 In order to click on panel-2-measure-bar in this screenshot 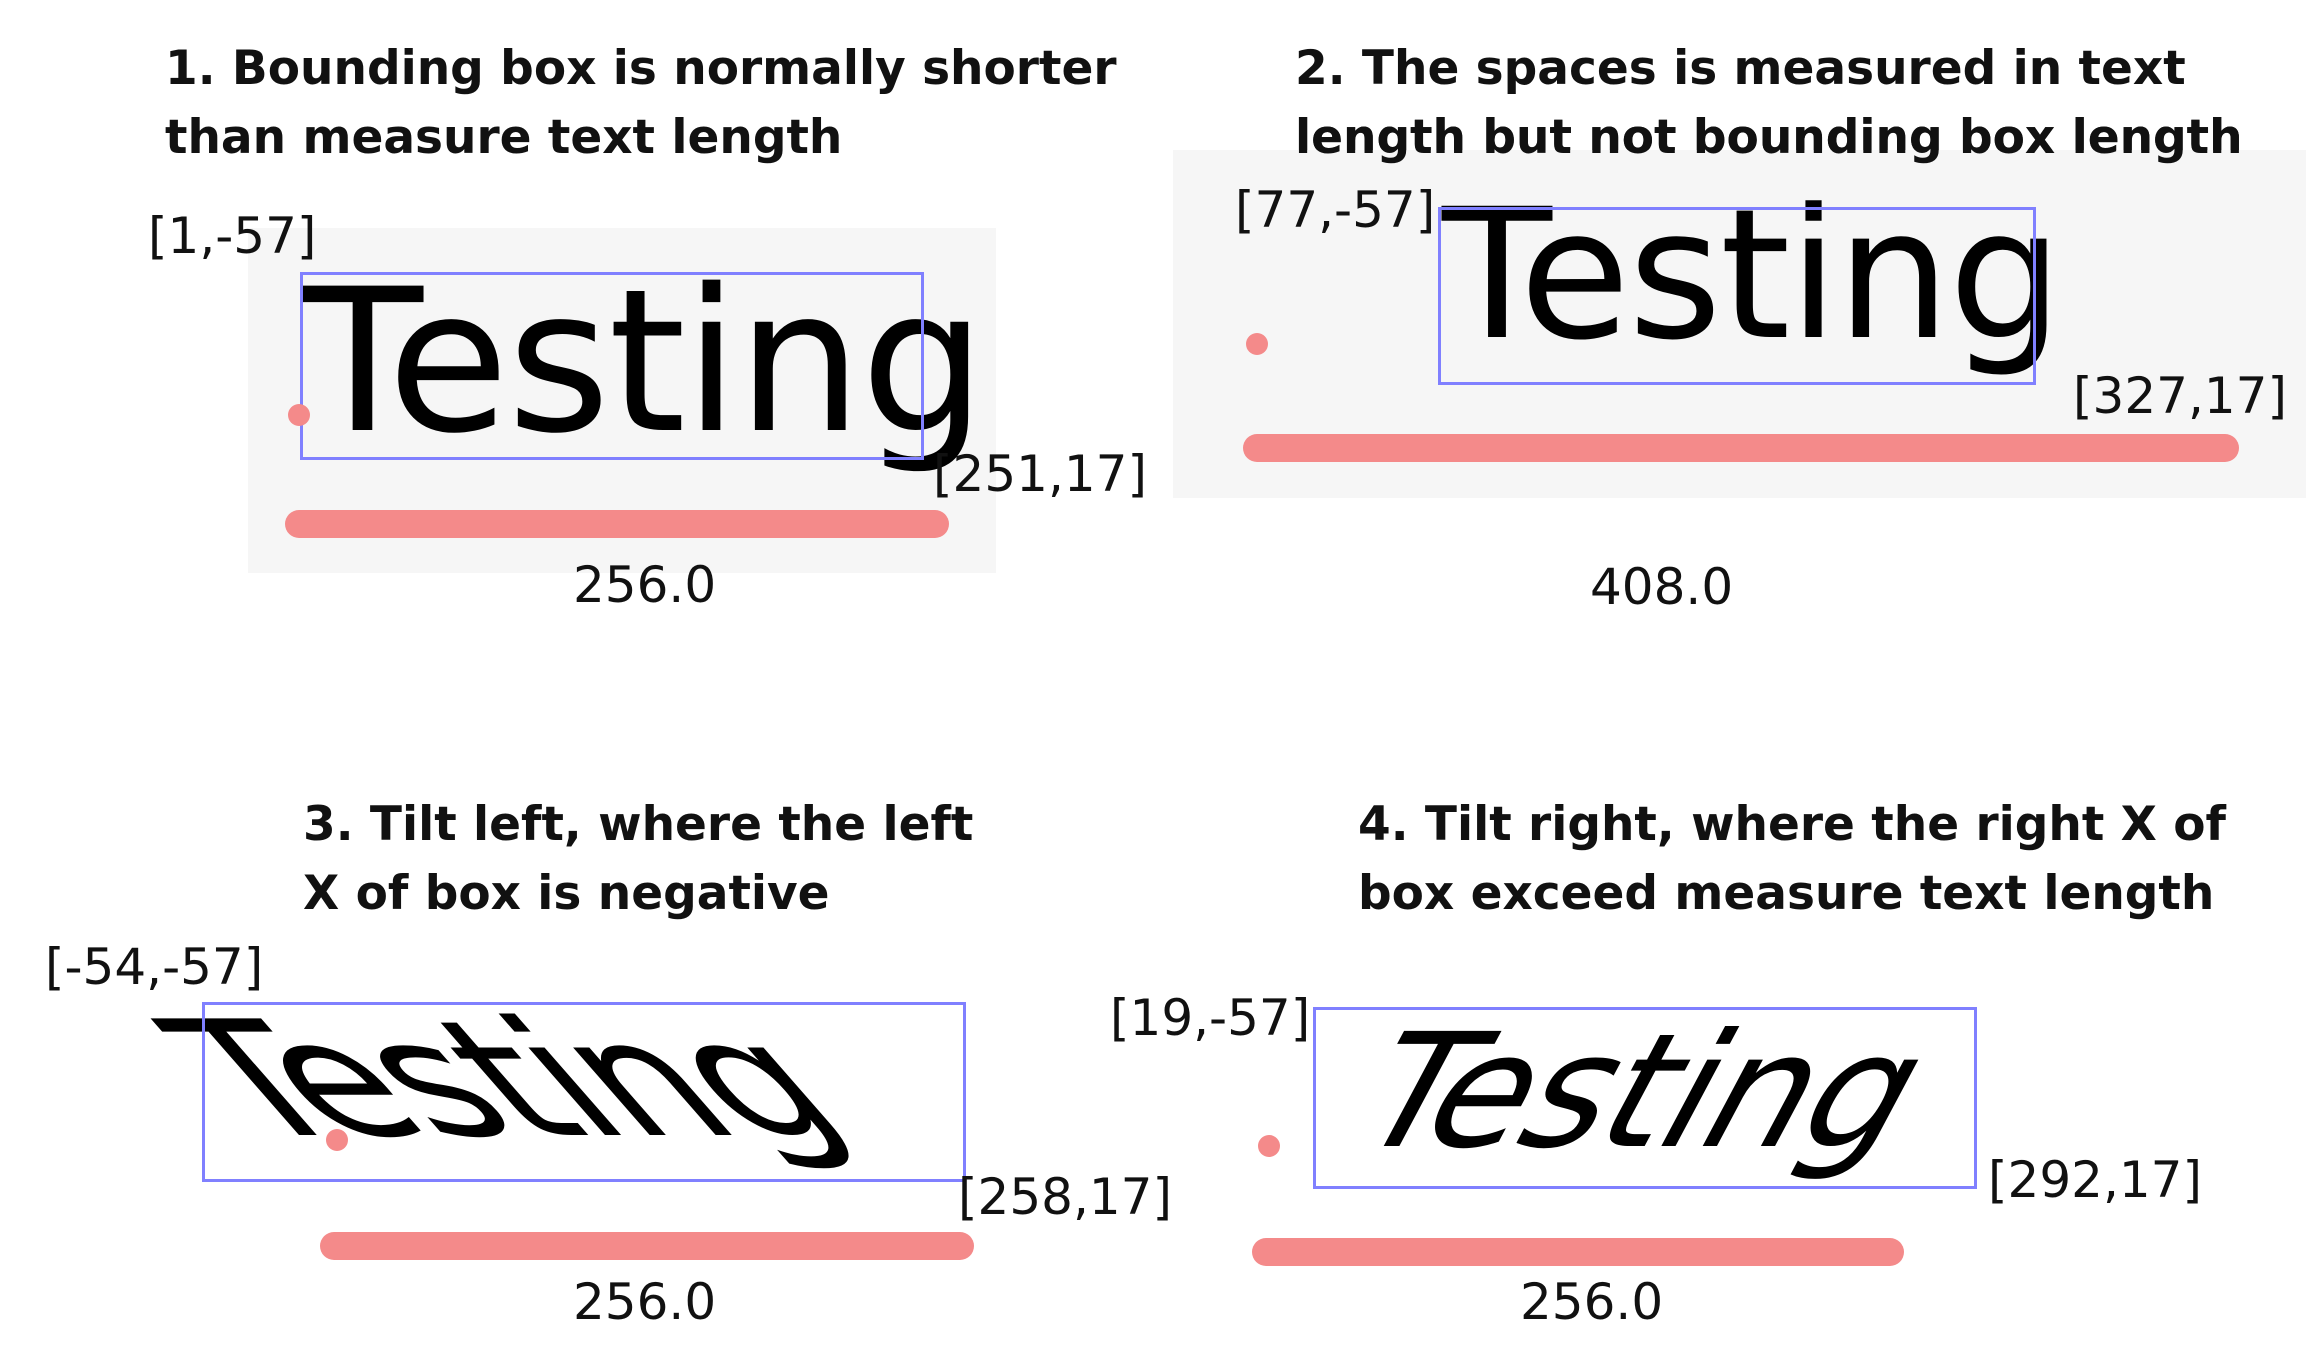, I will do `click(1741, 448)`.